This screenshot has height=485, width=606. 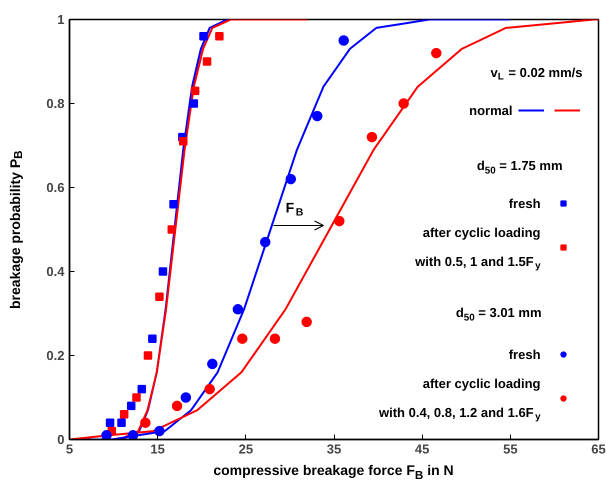 What do you see at coordinates (55, 103) in the screenshot?
I see `y-tick-label: 0.8` at bounding box center [55, 103].